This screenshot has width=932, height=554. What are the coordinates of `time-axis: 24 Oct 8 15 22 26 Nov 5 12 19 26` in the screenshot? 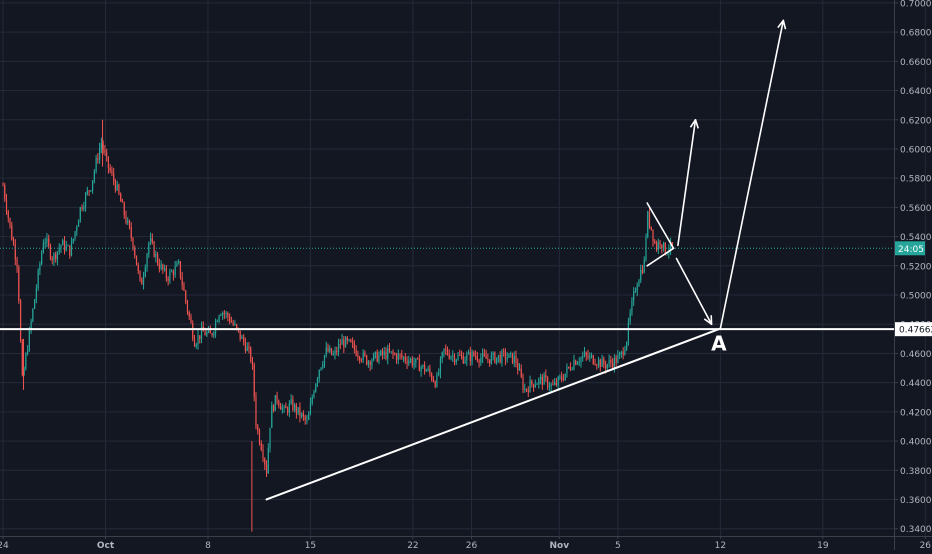 It's located at (465, 543).